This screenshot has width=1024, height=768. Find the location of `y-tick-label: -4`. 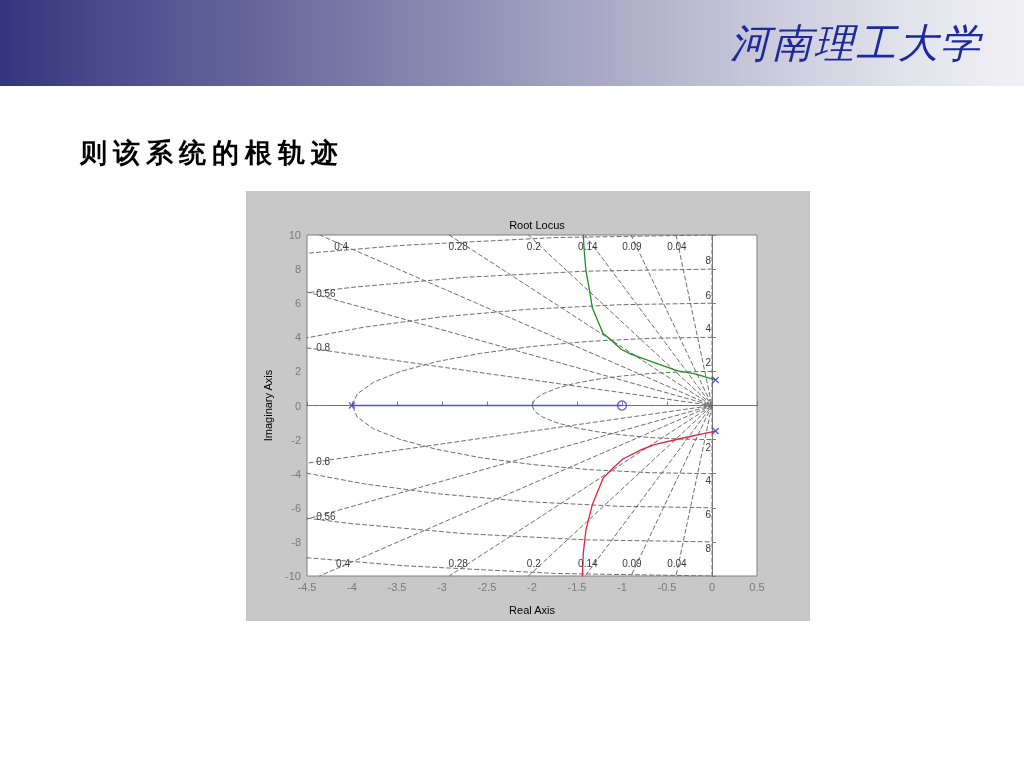

y-tick-label: -4 is located at coordinates (296, 473).